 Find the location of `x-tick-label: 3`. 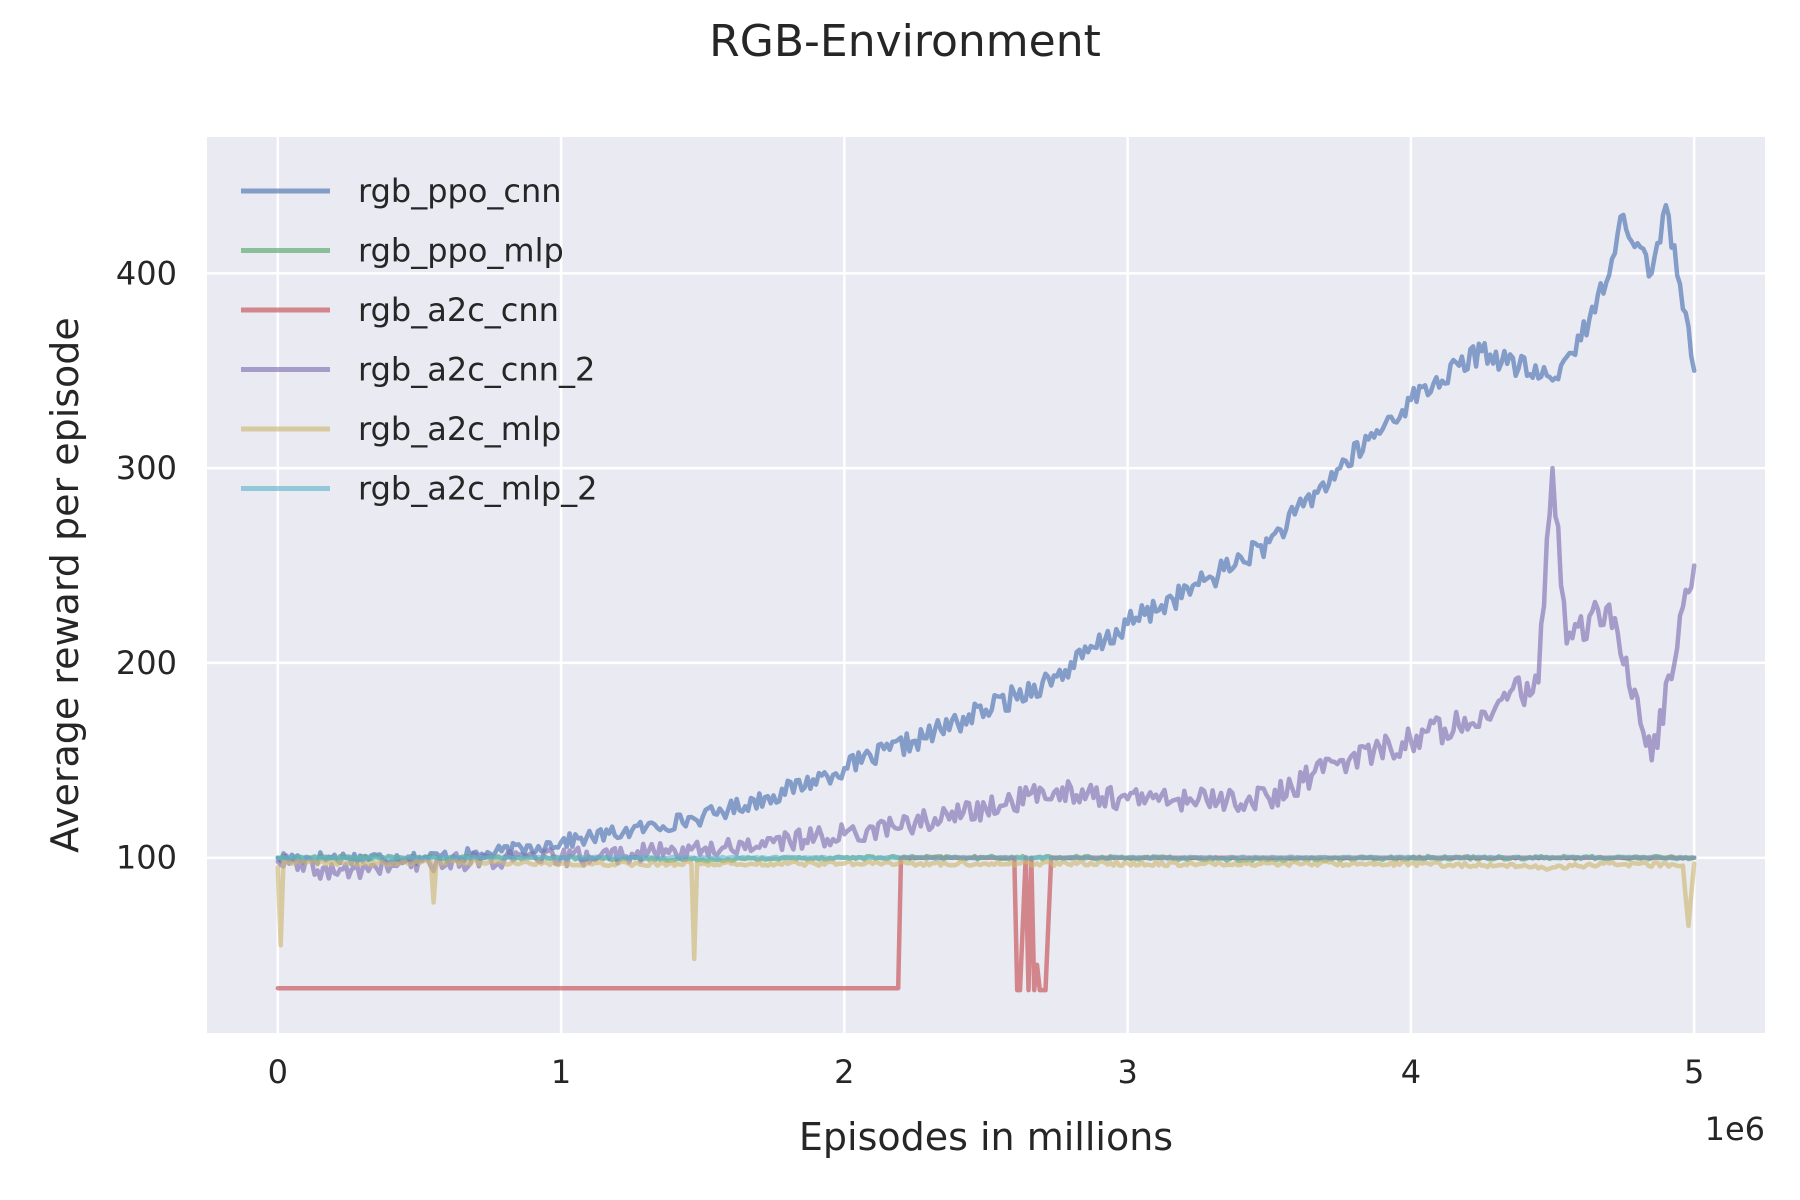

x-tick-label: 3 is located at coordinates (1127, 1072).